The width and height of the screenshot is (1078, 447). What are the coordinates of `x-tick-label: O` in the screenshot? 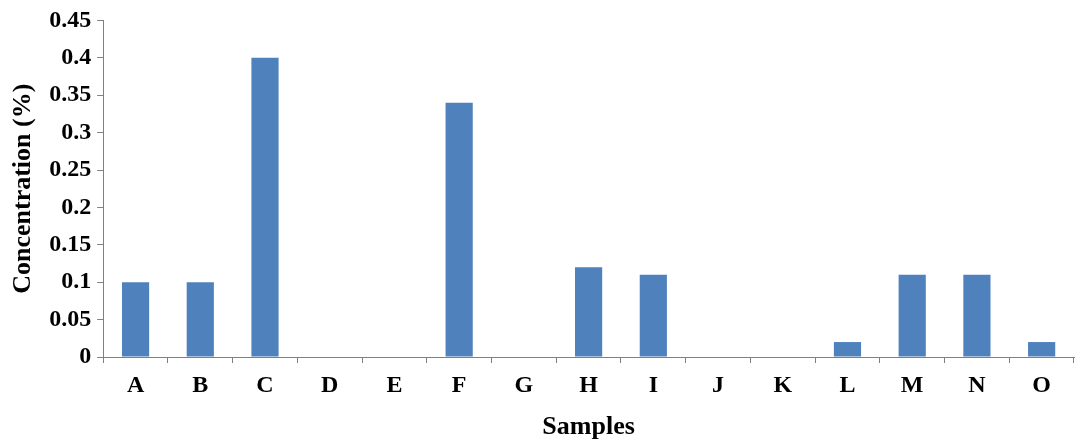 It's located at (1041, 383).